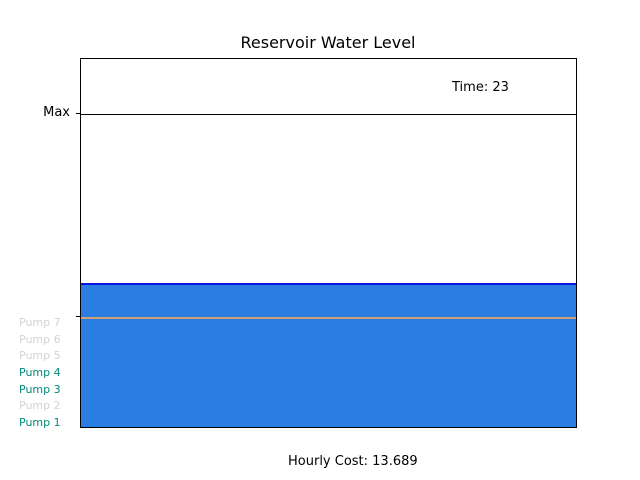  What do you see at coordinates (78, 316) in the screenshot?
I see `min-tick-mark` at bounding box center [78, 316].